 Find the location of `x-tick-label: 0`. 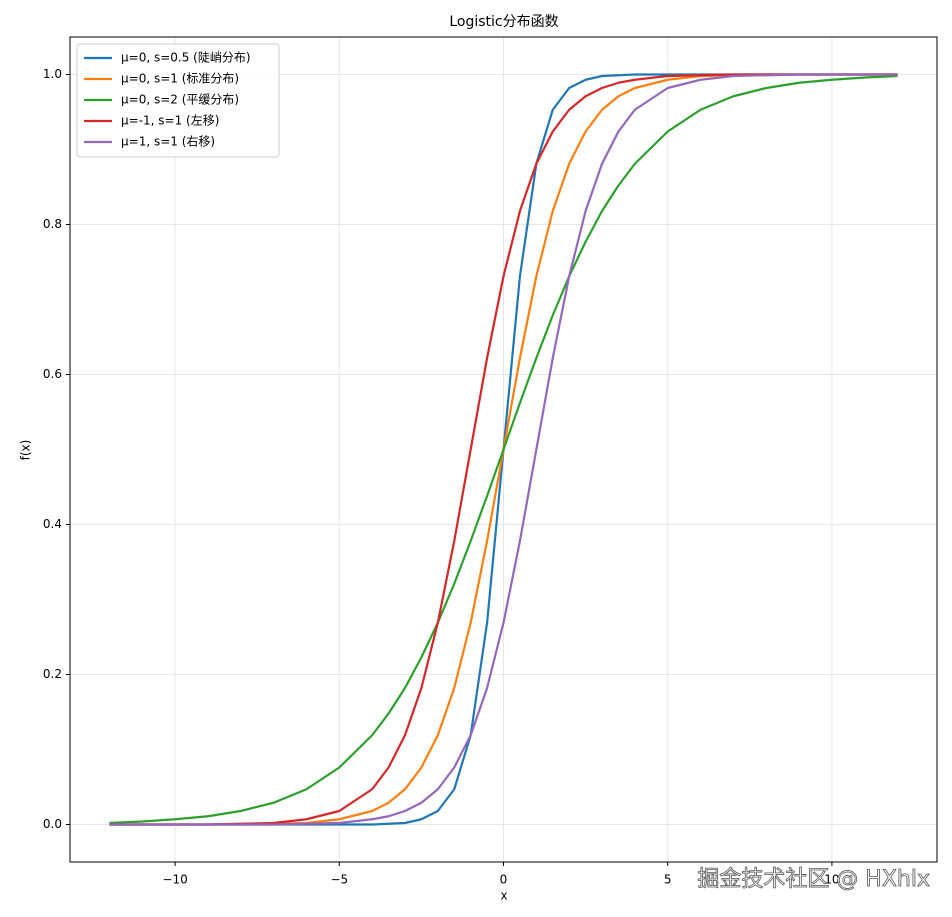

x-tick-label: 0 is located at coordinates (504, 880).